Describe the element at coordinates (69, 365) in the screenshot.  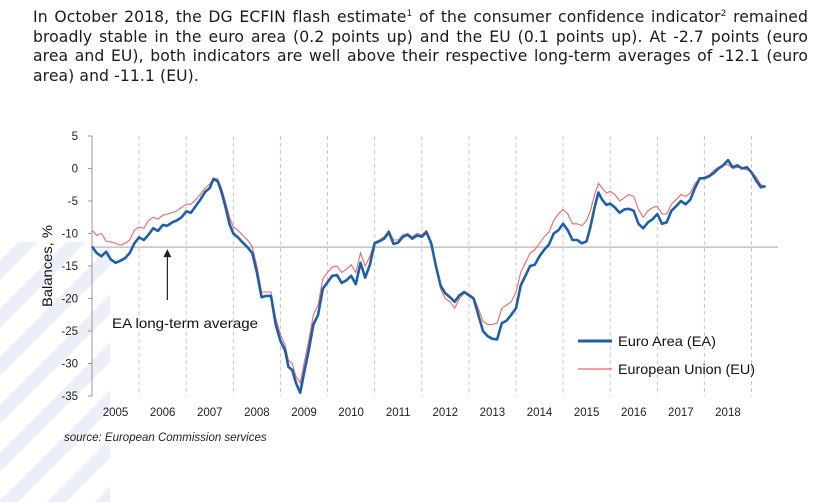
I see `y-tick-label: -30` at that location.